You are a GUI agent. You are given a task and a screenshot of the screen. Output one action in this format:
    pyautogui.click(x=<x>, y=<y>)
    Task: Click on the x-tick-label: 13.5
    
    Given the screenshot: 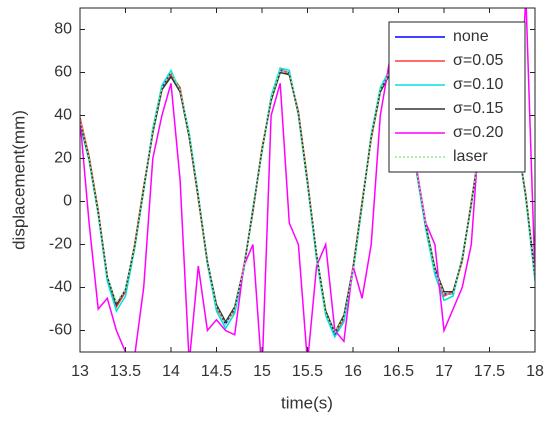 What is the action you would take?
    pyautogui.click(x=125, y=371)
    